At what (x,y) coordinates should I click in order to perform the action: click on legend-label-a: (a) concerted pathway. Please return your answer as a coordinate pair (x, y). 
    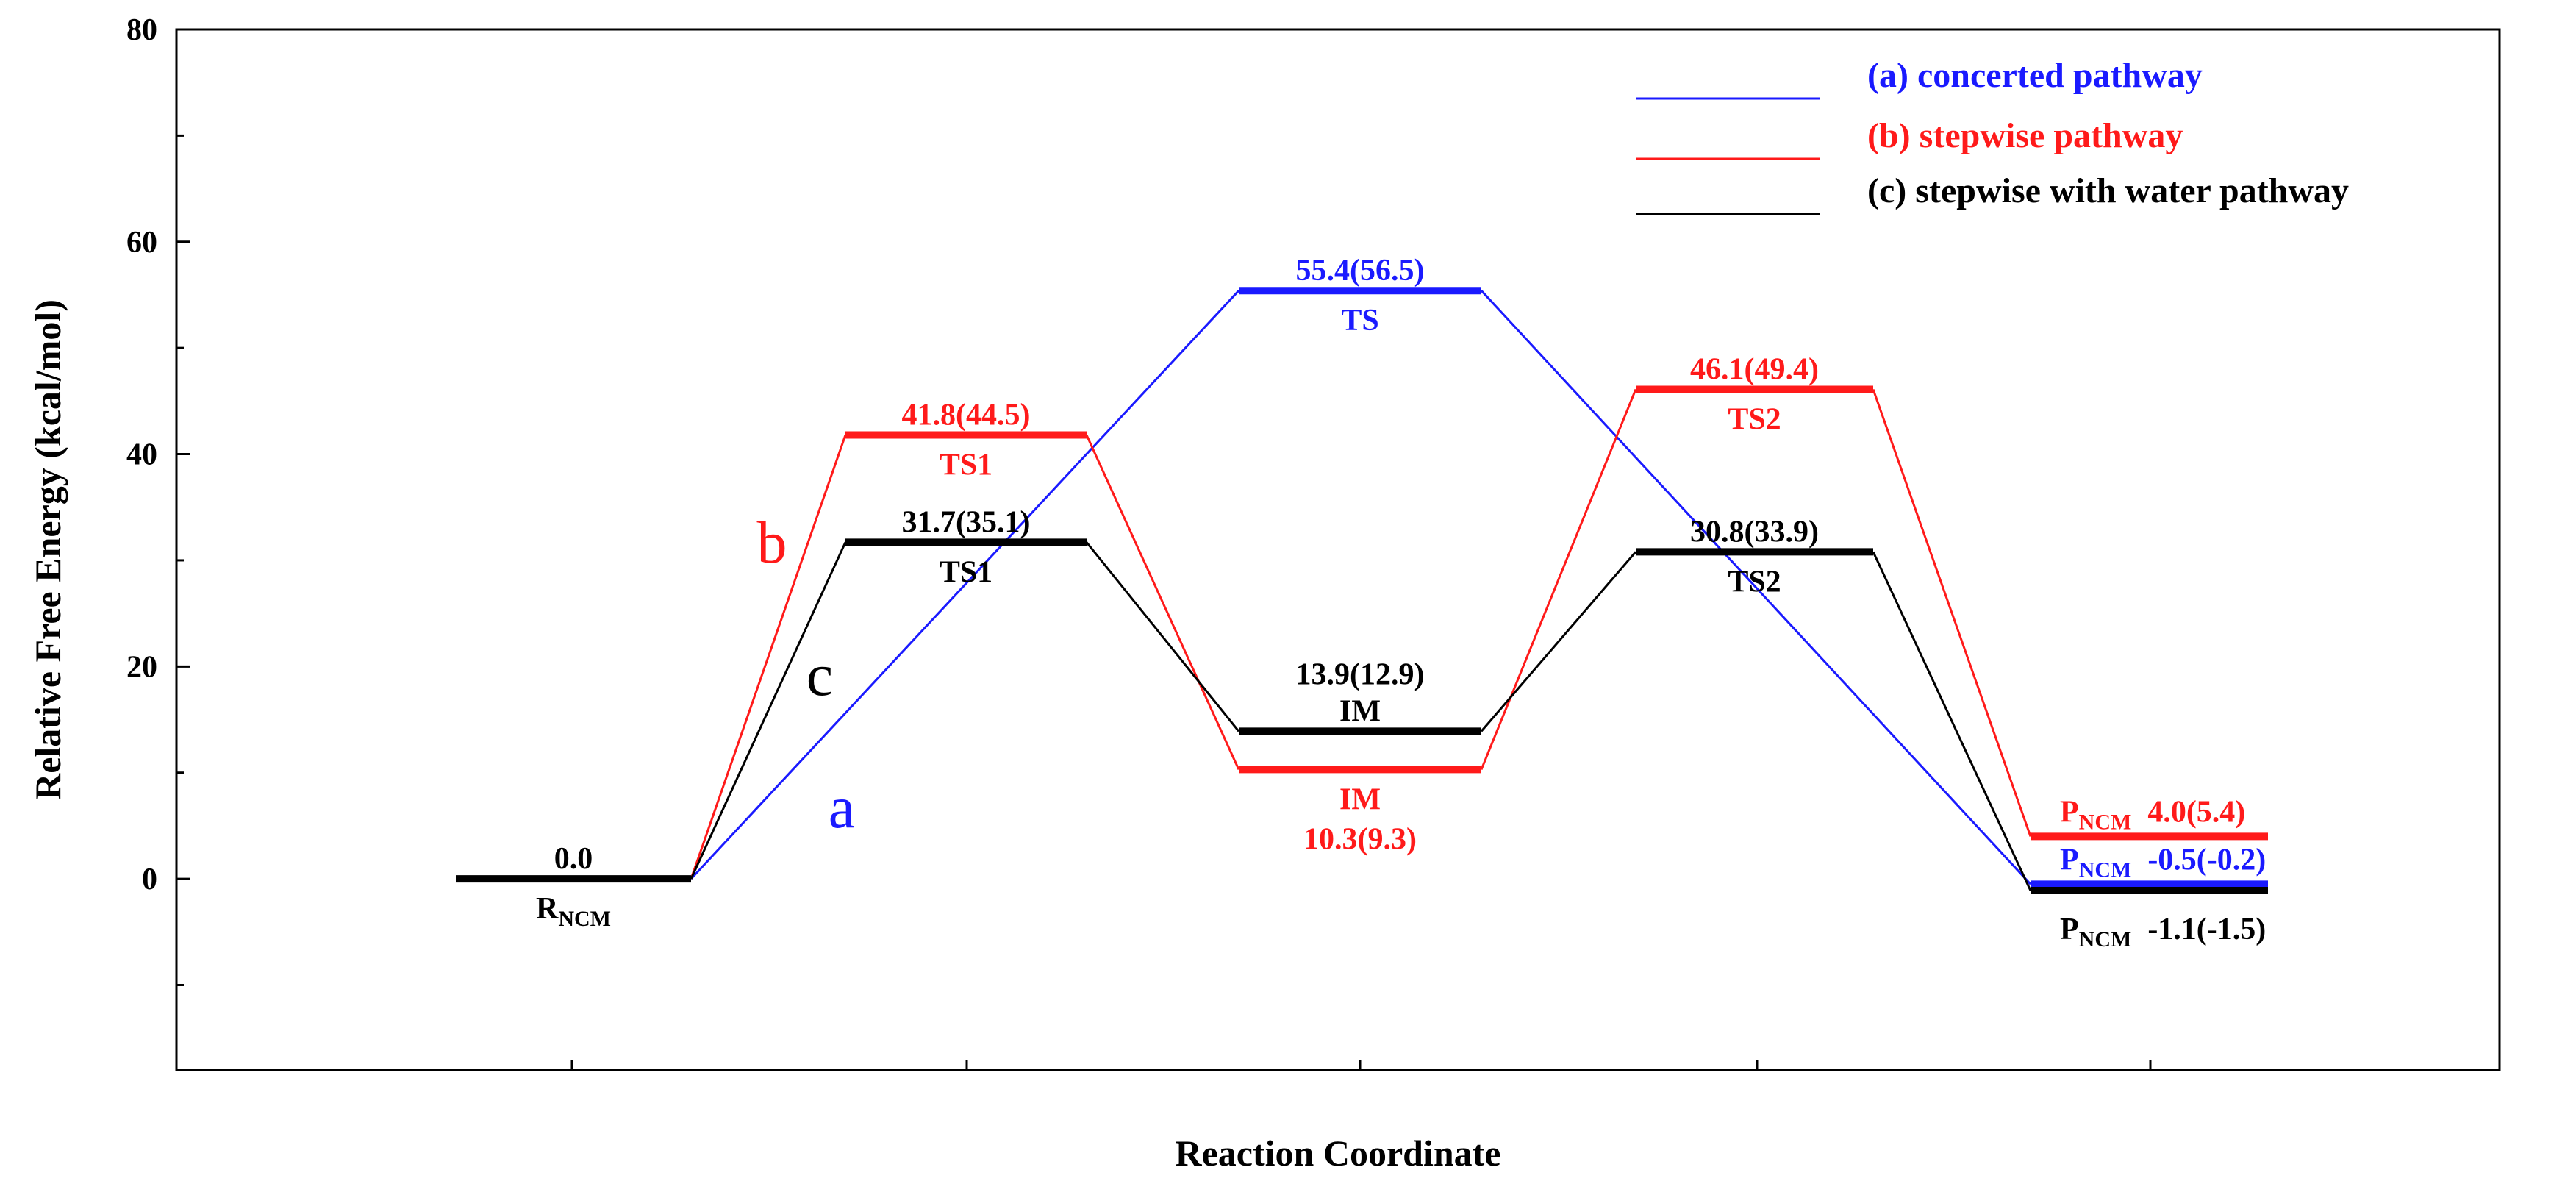
    Looking at the image, I should click on (2035, 75).